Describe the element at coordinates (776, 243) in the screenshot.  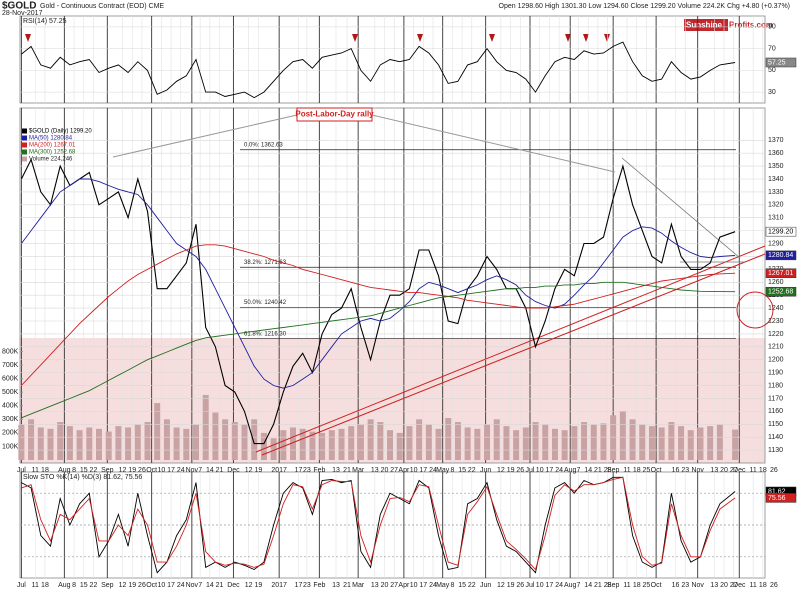
I see `y-tick-label: 1290` at that location.